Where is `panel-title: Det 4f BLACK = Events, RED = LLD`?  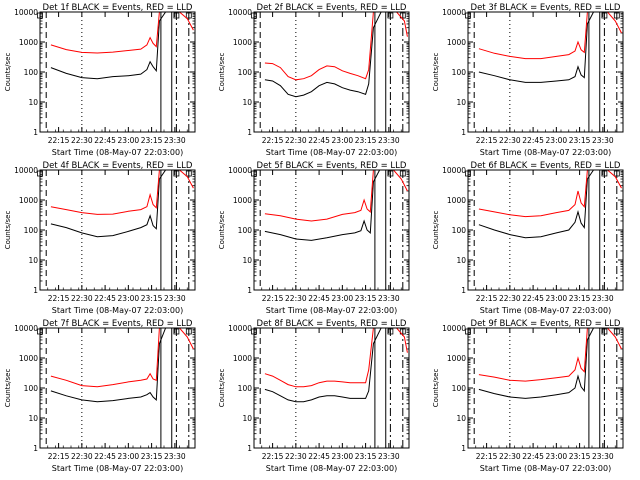 panel-title: Det 4f BLACK = Events, RED = LLD is located at coordinates (118, 166).